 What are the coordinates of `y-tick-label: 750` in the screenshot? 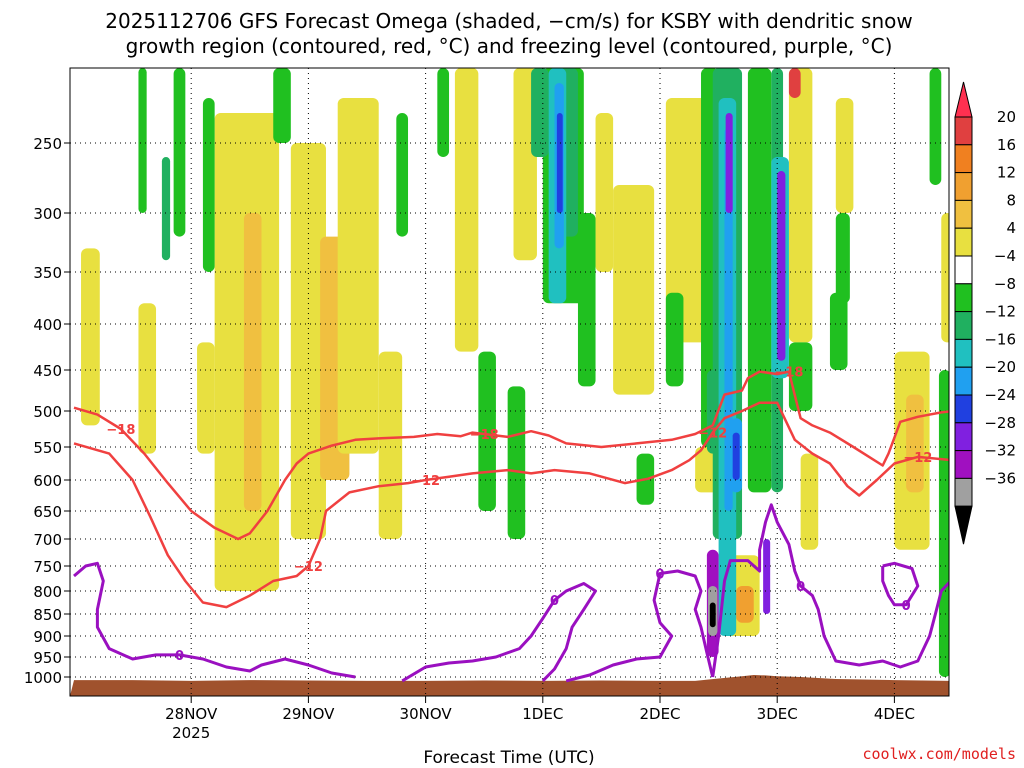 It's located at (47, 567).